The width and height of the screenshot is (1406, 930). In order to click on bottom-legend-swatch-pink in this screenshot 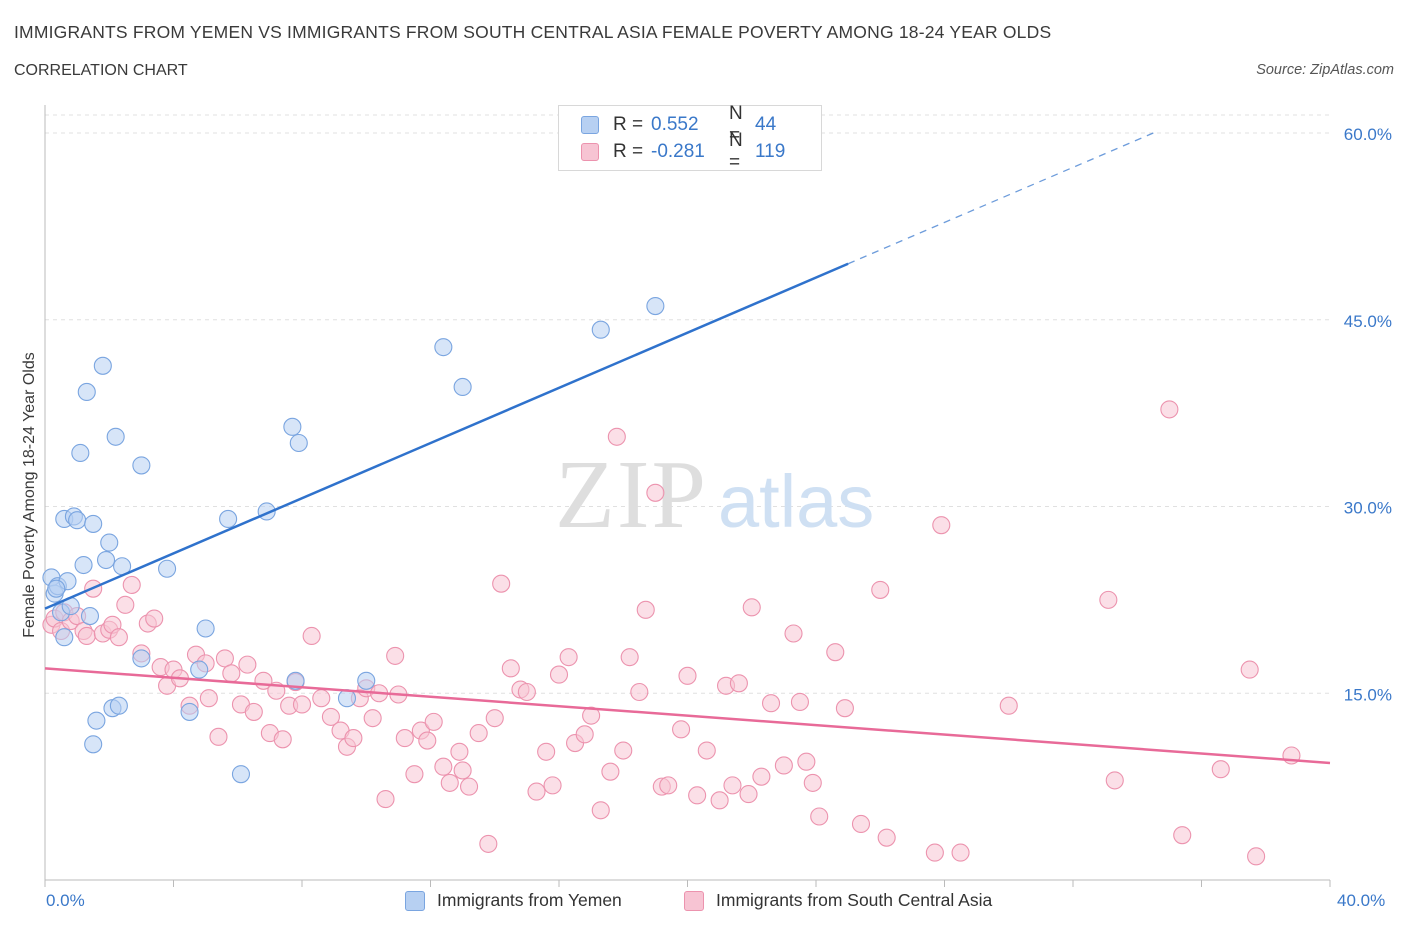, I will do `click(694, 900)`.